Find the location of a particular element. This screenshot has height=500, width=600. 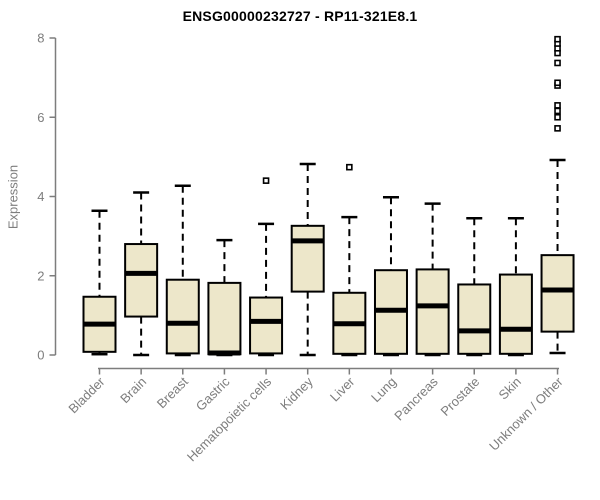

chart-title: ENSG00000232727 - RP11-321E8.1 is located at coordinates (300, 16).